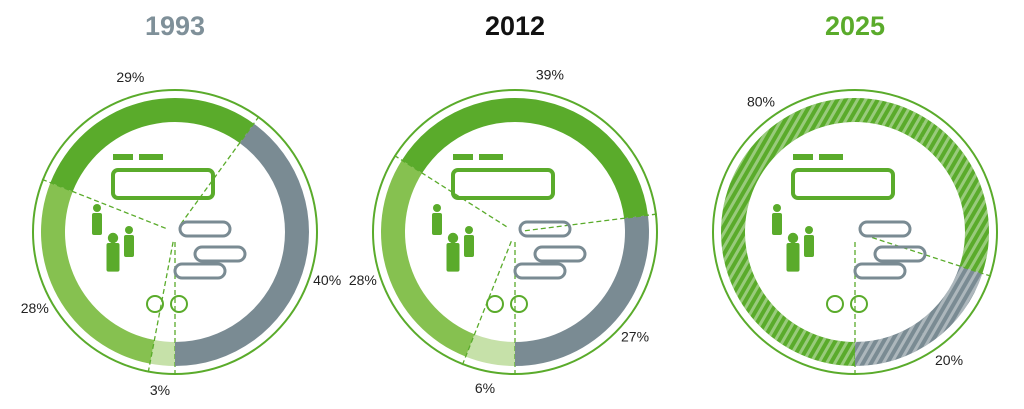 The width and height of the screenshot is (1024, 409). Describe the element at coordinates (761, 101) in the screenshot. I see `value-label: 80%` at that location.